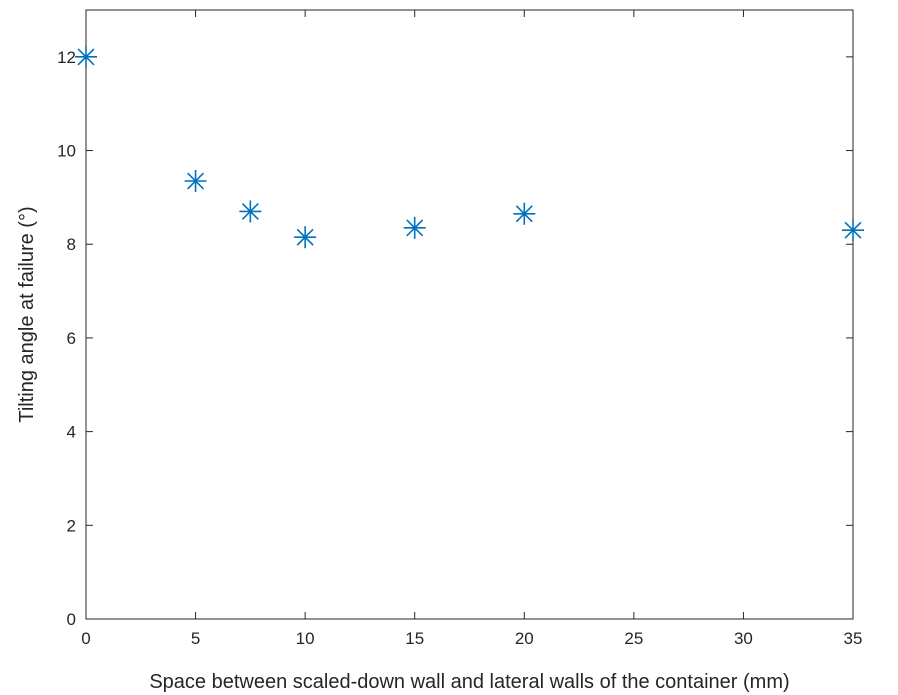 Image resolution: width=898 pixels, height=695 pixels. What do you see at coordinates (414, 638) in the screenshot?
I see `x-tick-label: 15` at bounding box center [414, 638].